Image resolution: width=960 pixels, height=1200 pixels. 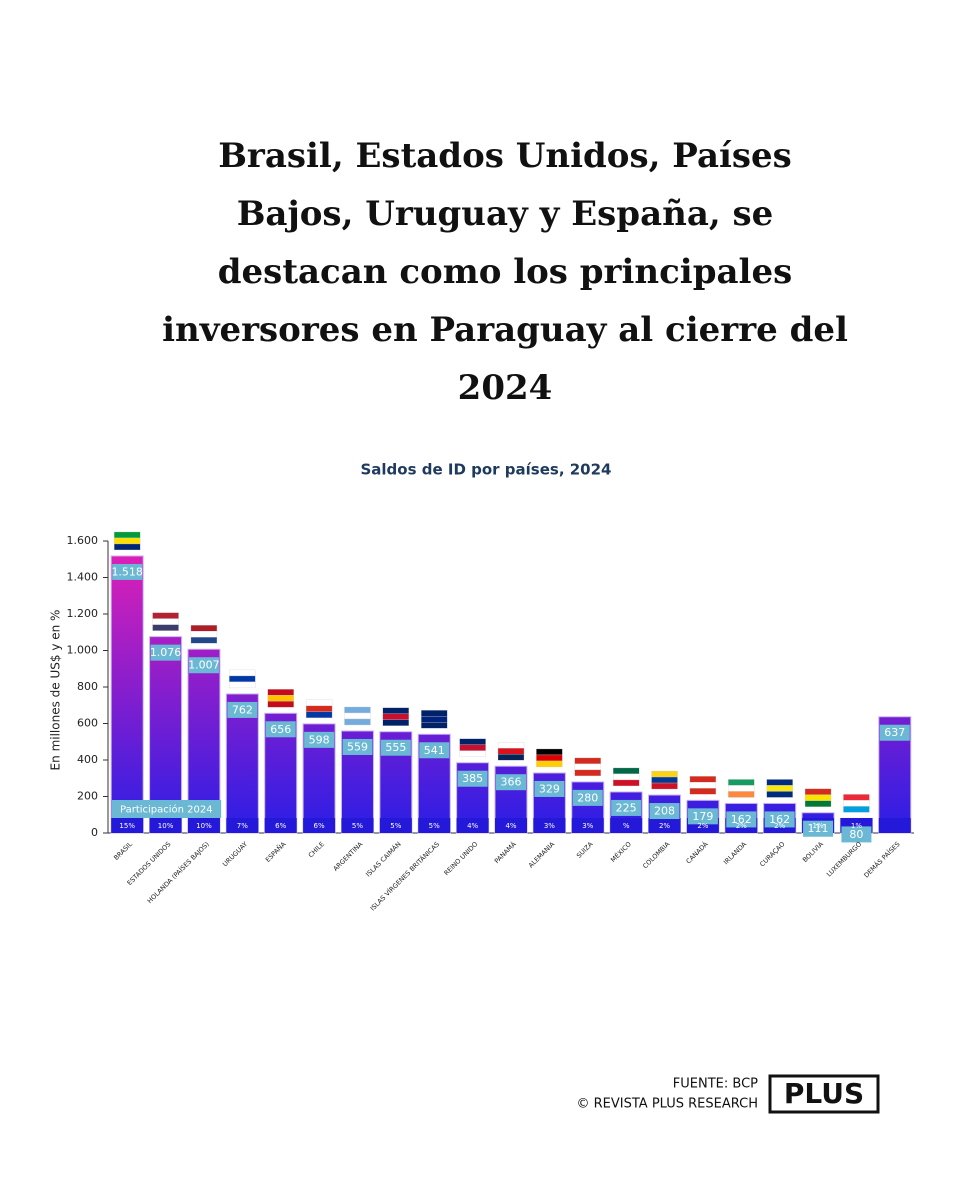 I want to click on chart-title-line: inversores en Paraguay al cierre del, so click(x=505, y=330).